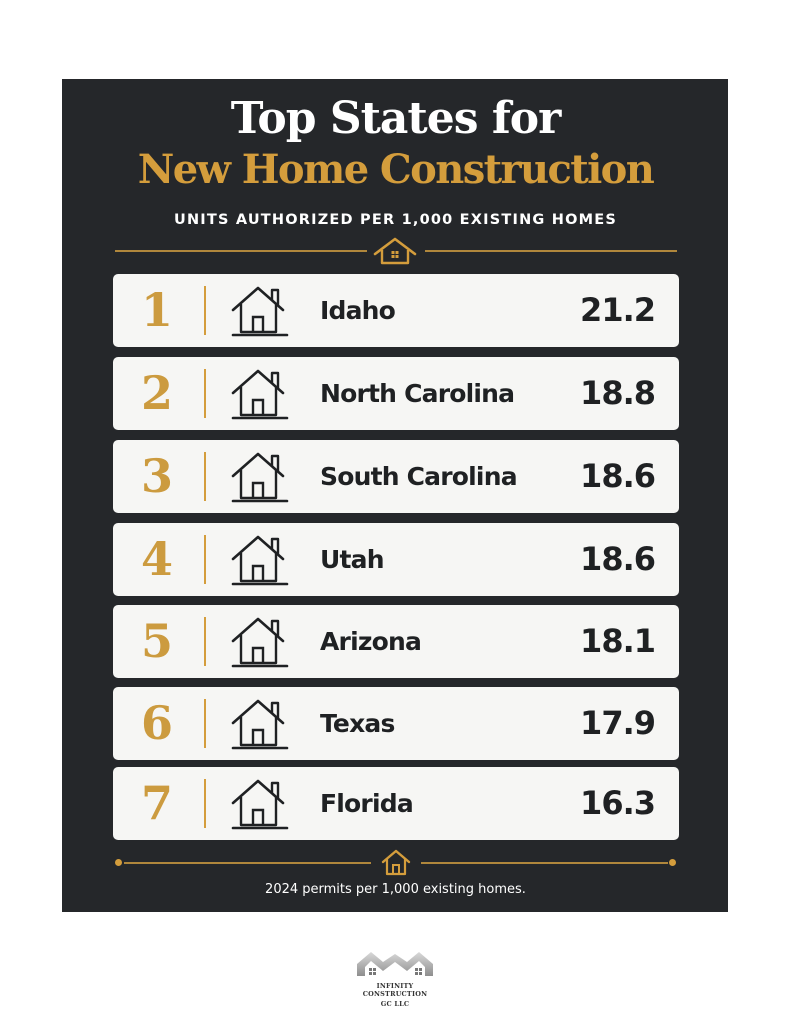 Image resolution: width=791 pixels, height=1024 pixels. I want to click on state-name: South Carolina, so click(419, 476).